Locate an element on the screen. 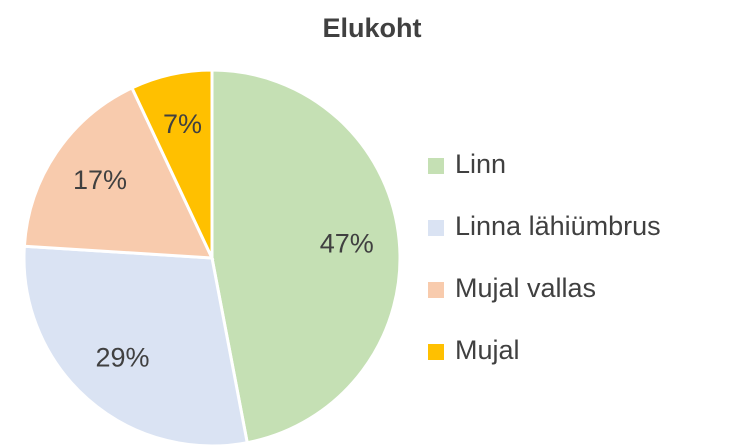  legend-label: Mujal vallas is located at coordinates (525, 288).